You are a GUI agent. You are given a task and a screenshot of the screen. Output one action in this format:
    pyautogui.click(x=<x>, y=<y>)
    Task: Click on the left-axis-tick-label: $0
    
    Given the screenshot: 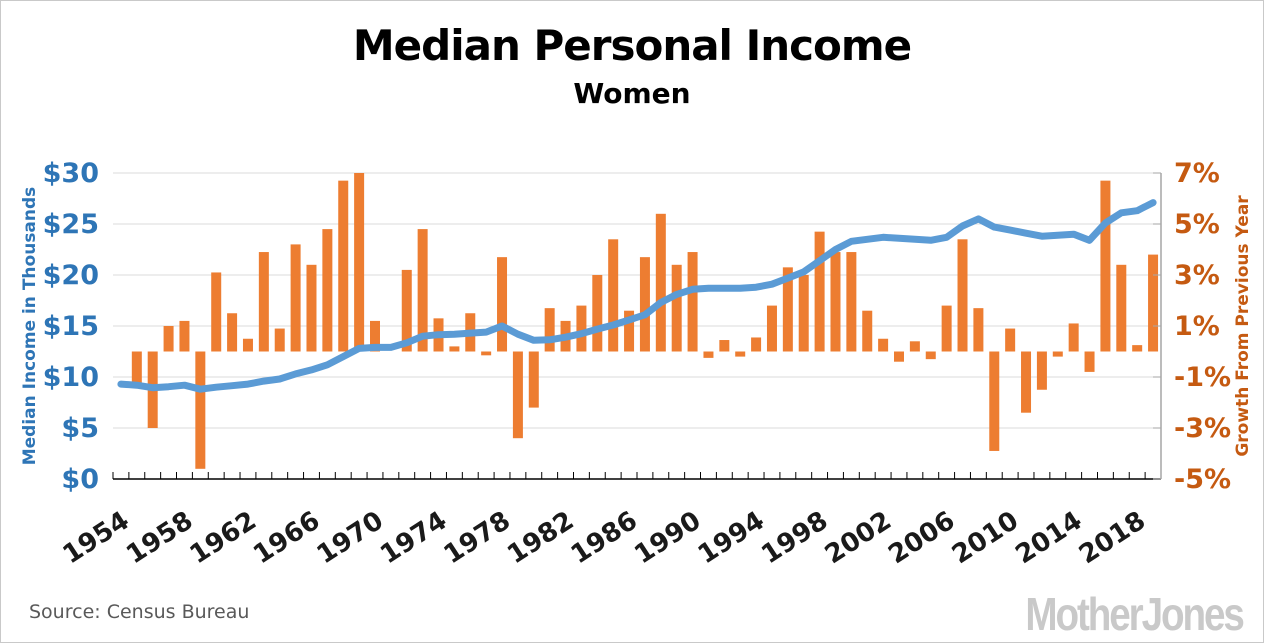 What is the action you would take?
    pyautogui.click(x=80, y=479)
    